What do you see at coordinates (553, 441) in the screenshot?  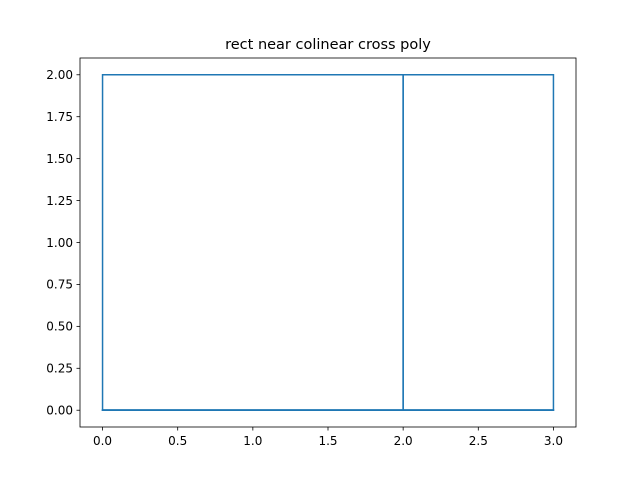 I see `x-tick-label: 3.0` at bounding box center [553, 441].